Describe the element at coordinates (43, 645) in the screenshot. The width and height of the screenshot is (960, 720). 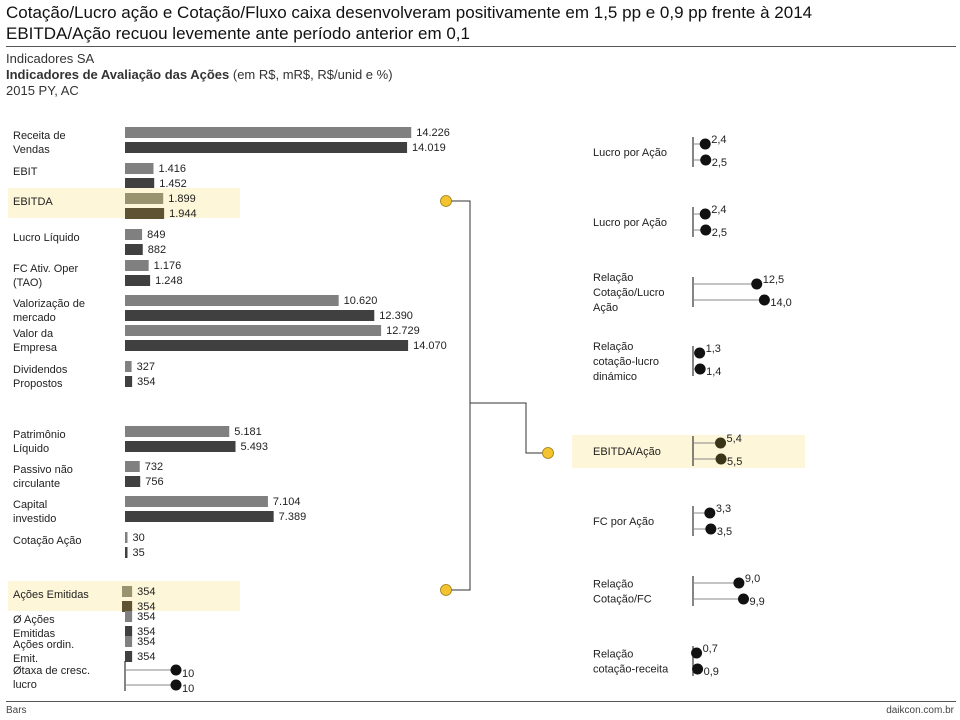
I see `row-label: Ações ordin.` at that location.